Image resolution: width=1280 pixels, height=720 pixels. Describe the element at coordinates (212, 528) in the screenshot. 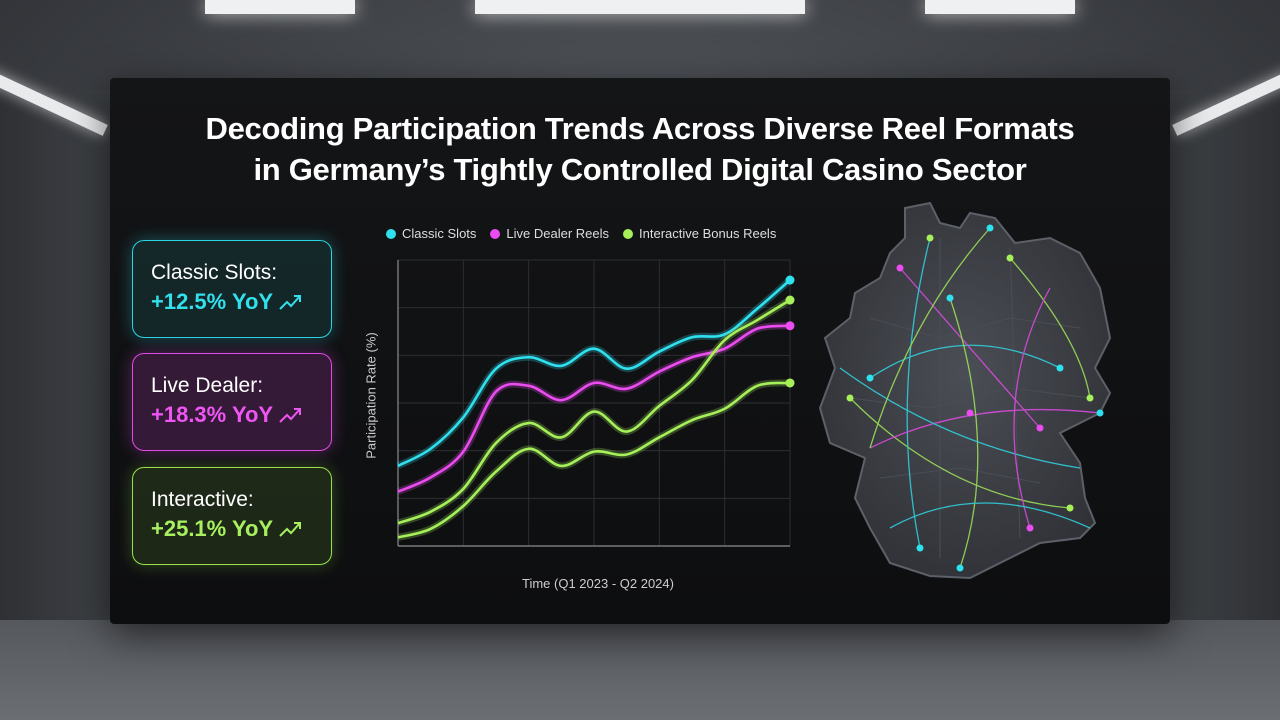

I see `stat-card-value: +25.1% YoY` at that location.